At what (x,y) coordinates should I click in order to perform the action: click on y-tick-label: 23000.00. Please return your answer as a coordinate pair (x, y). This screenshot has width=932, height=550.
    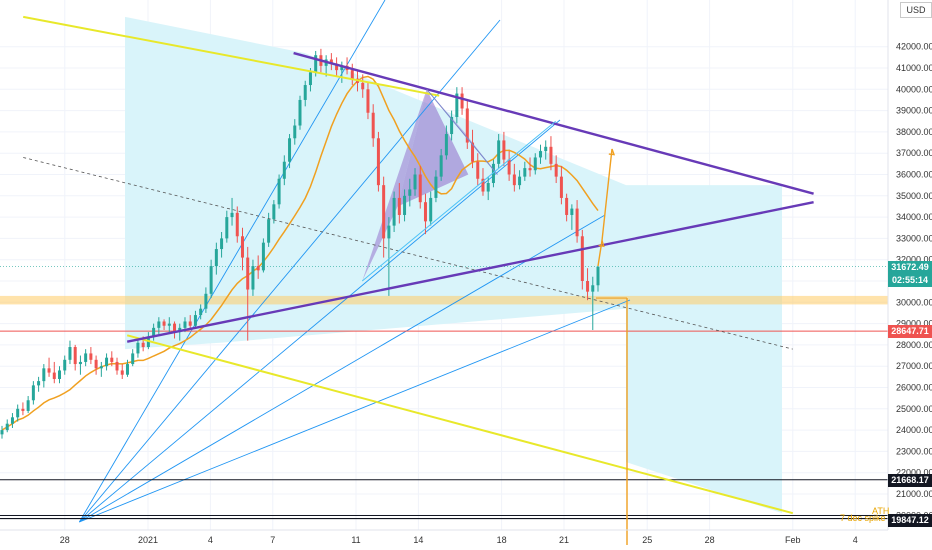
    Looking at the image, I should click on (914, 451).